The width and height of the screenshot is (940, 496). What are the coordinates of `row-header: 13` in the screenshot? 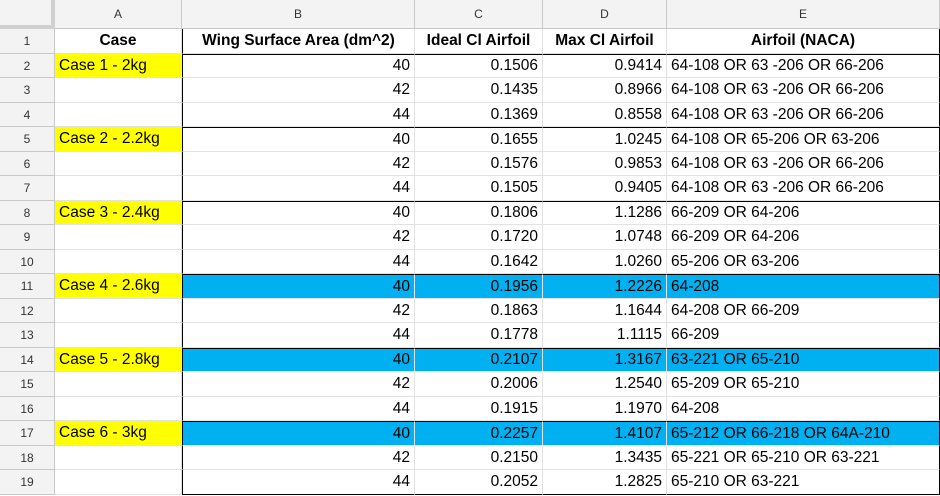 It's located at (27, 335).